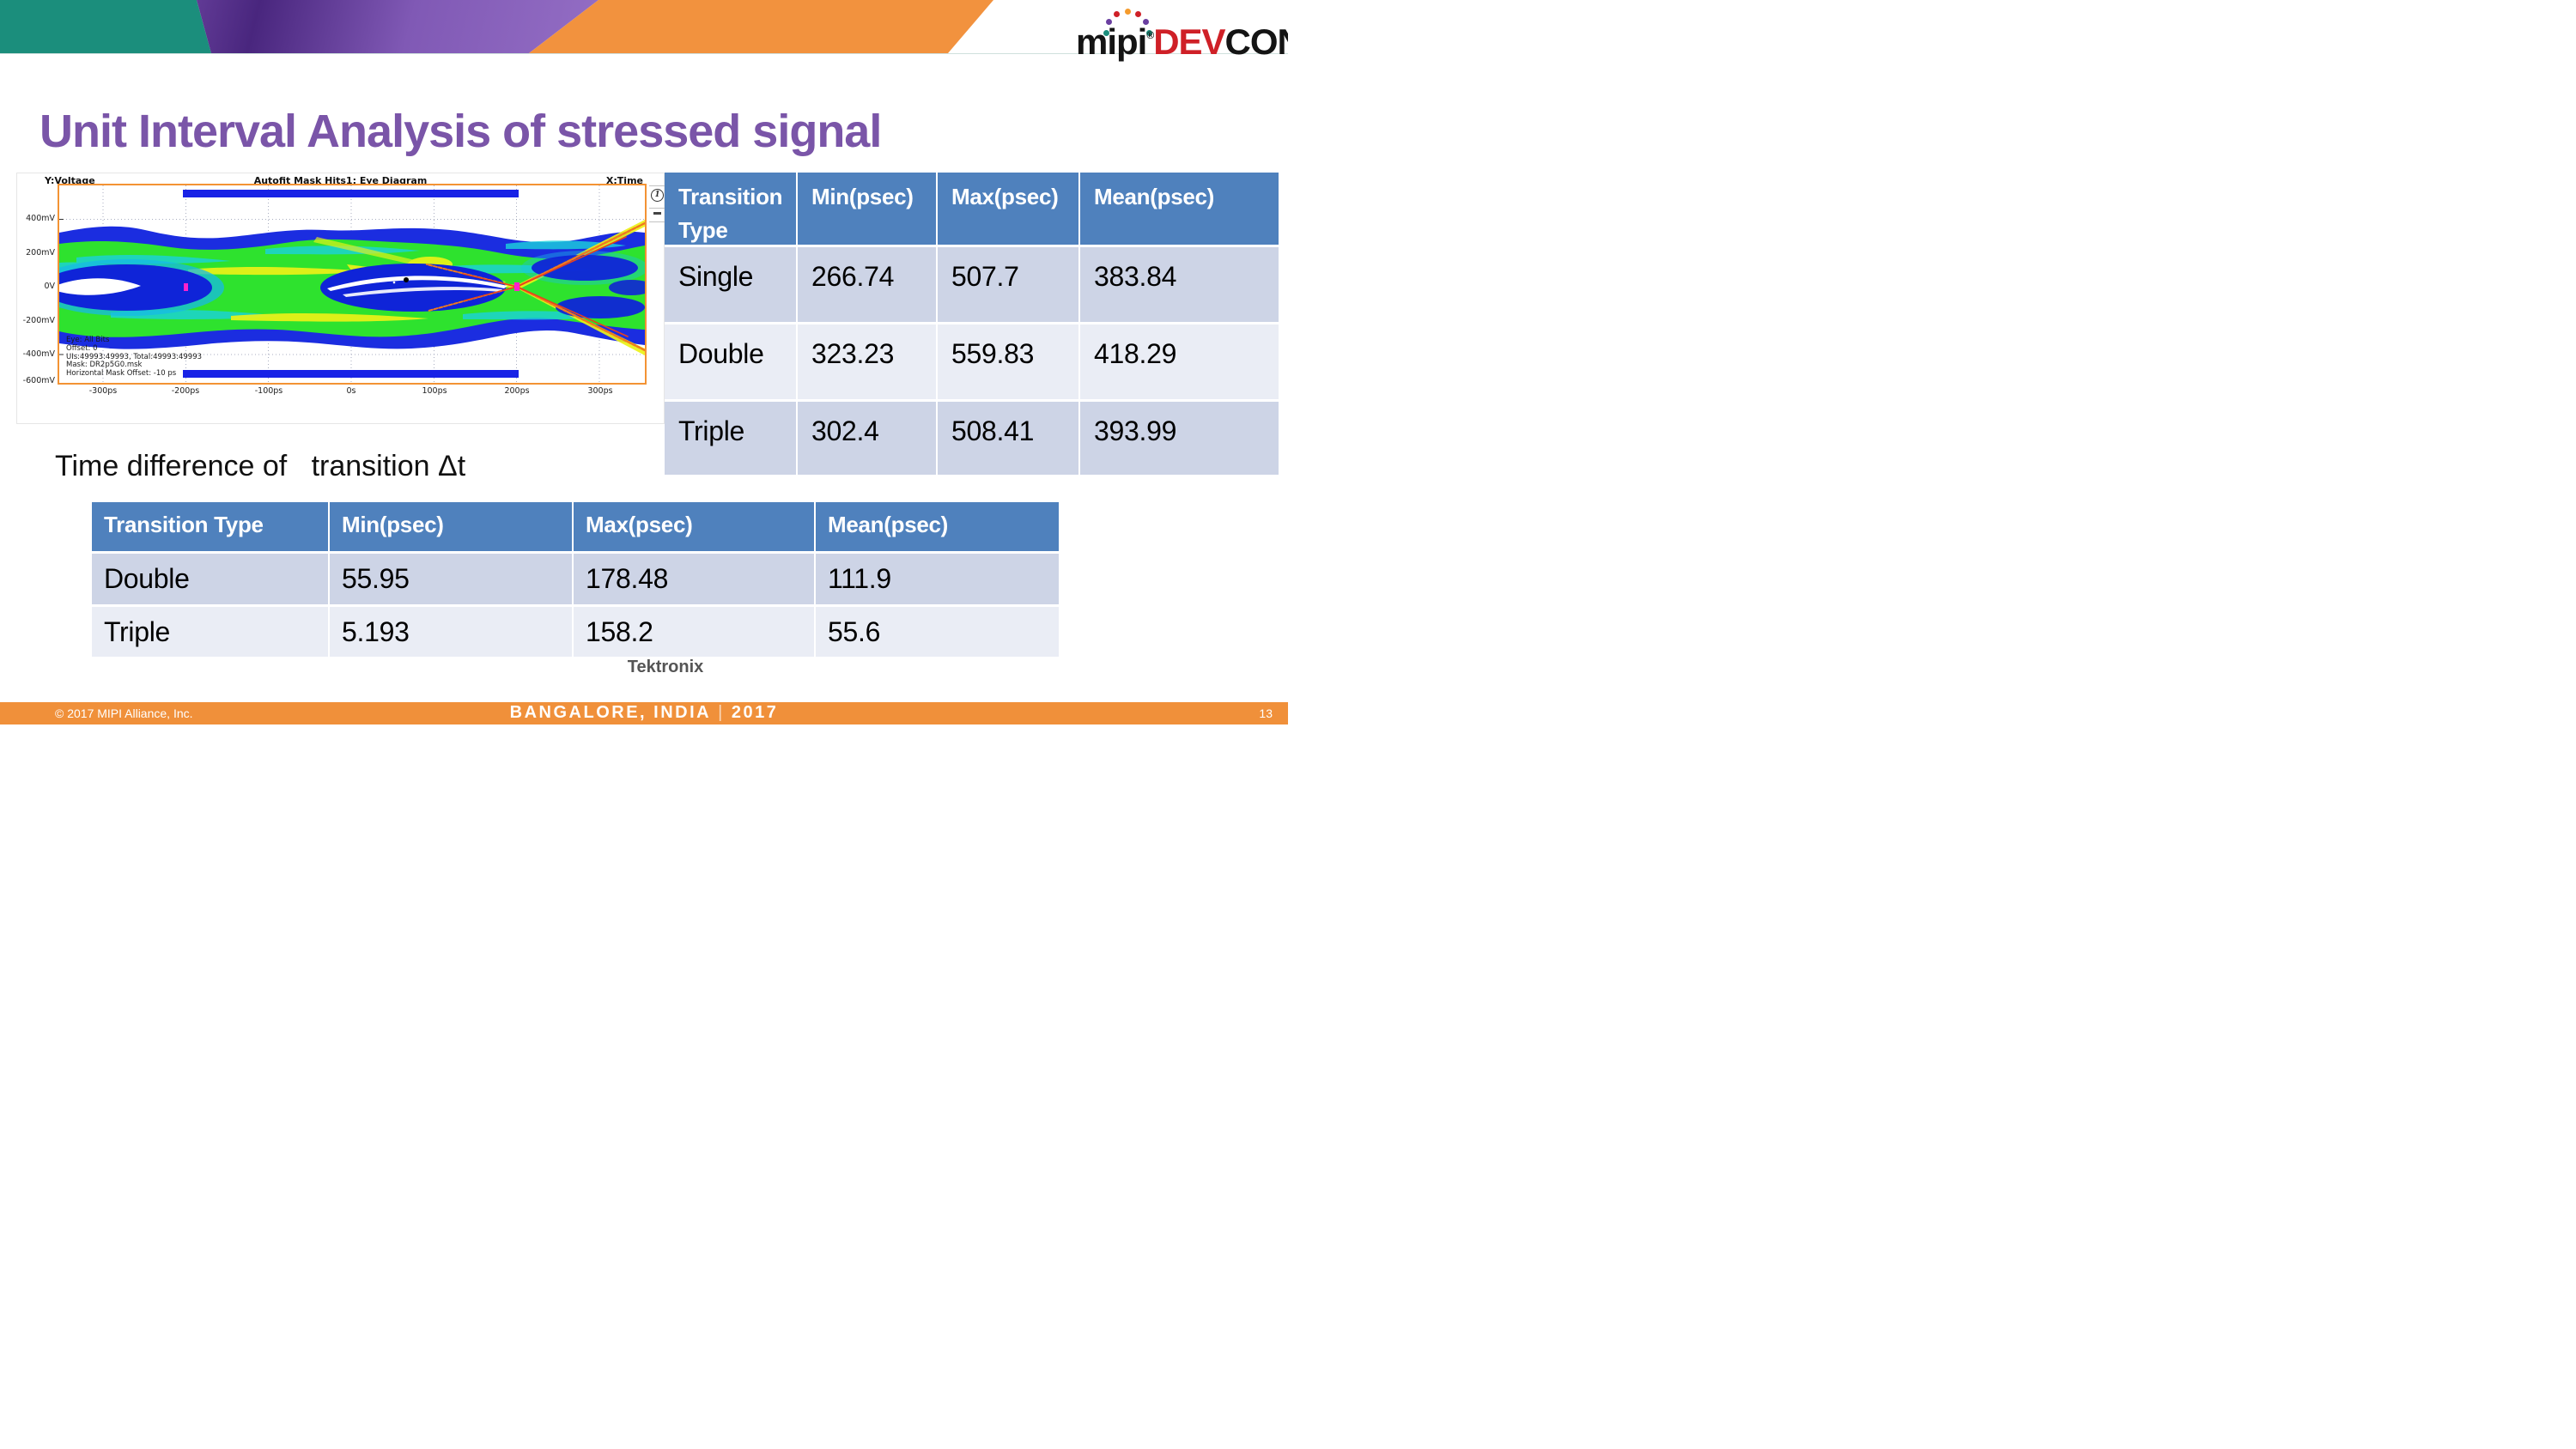 The image size is (2576, 1449). I want to click on crossing-rays, so click(535, 286).